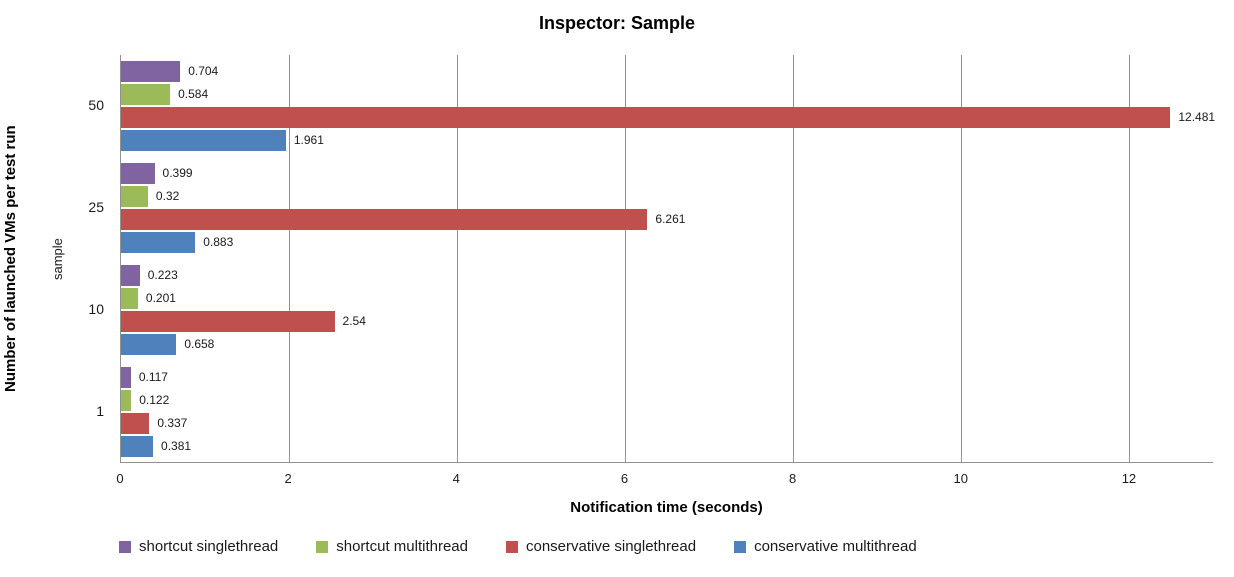  What do you see at coordinates (288, 478) in the screenshot?
I see `x-tick-label: 2` at bounding box center [288, 478].